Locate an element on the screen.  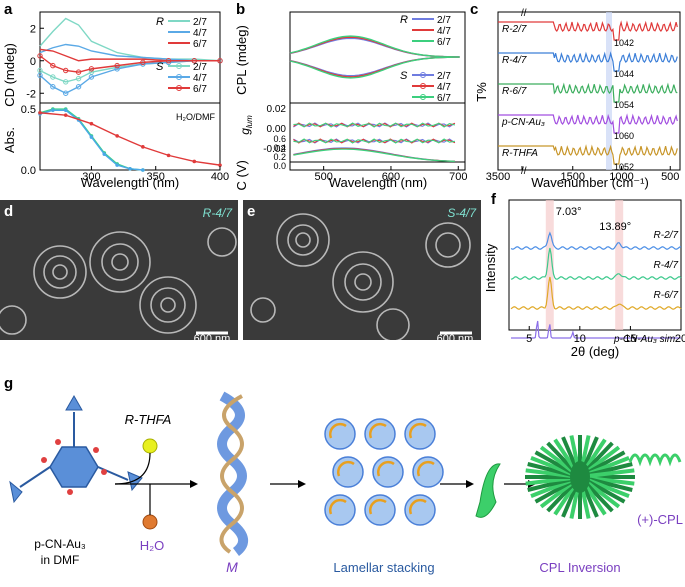
abs-y-tick-label: 0.5 is located at coordinates (28, 110).